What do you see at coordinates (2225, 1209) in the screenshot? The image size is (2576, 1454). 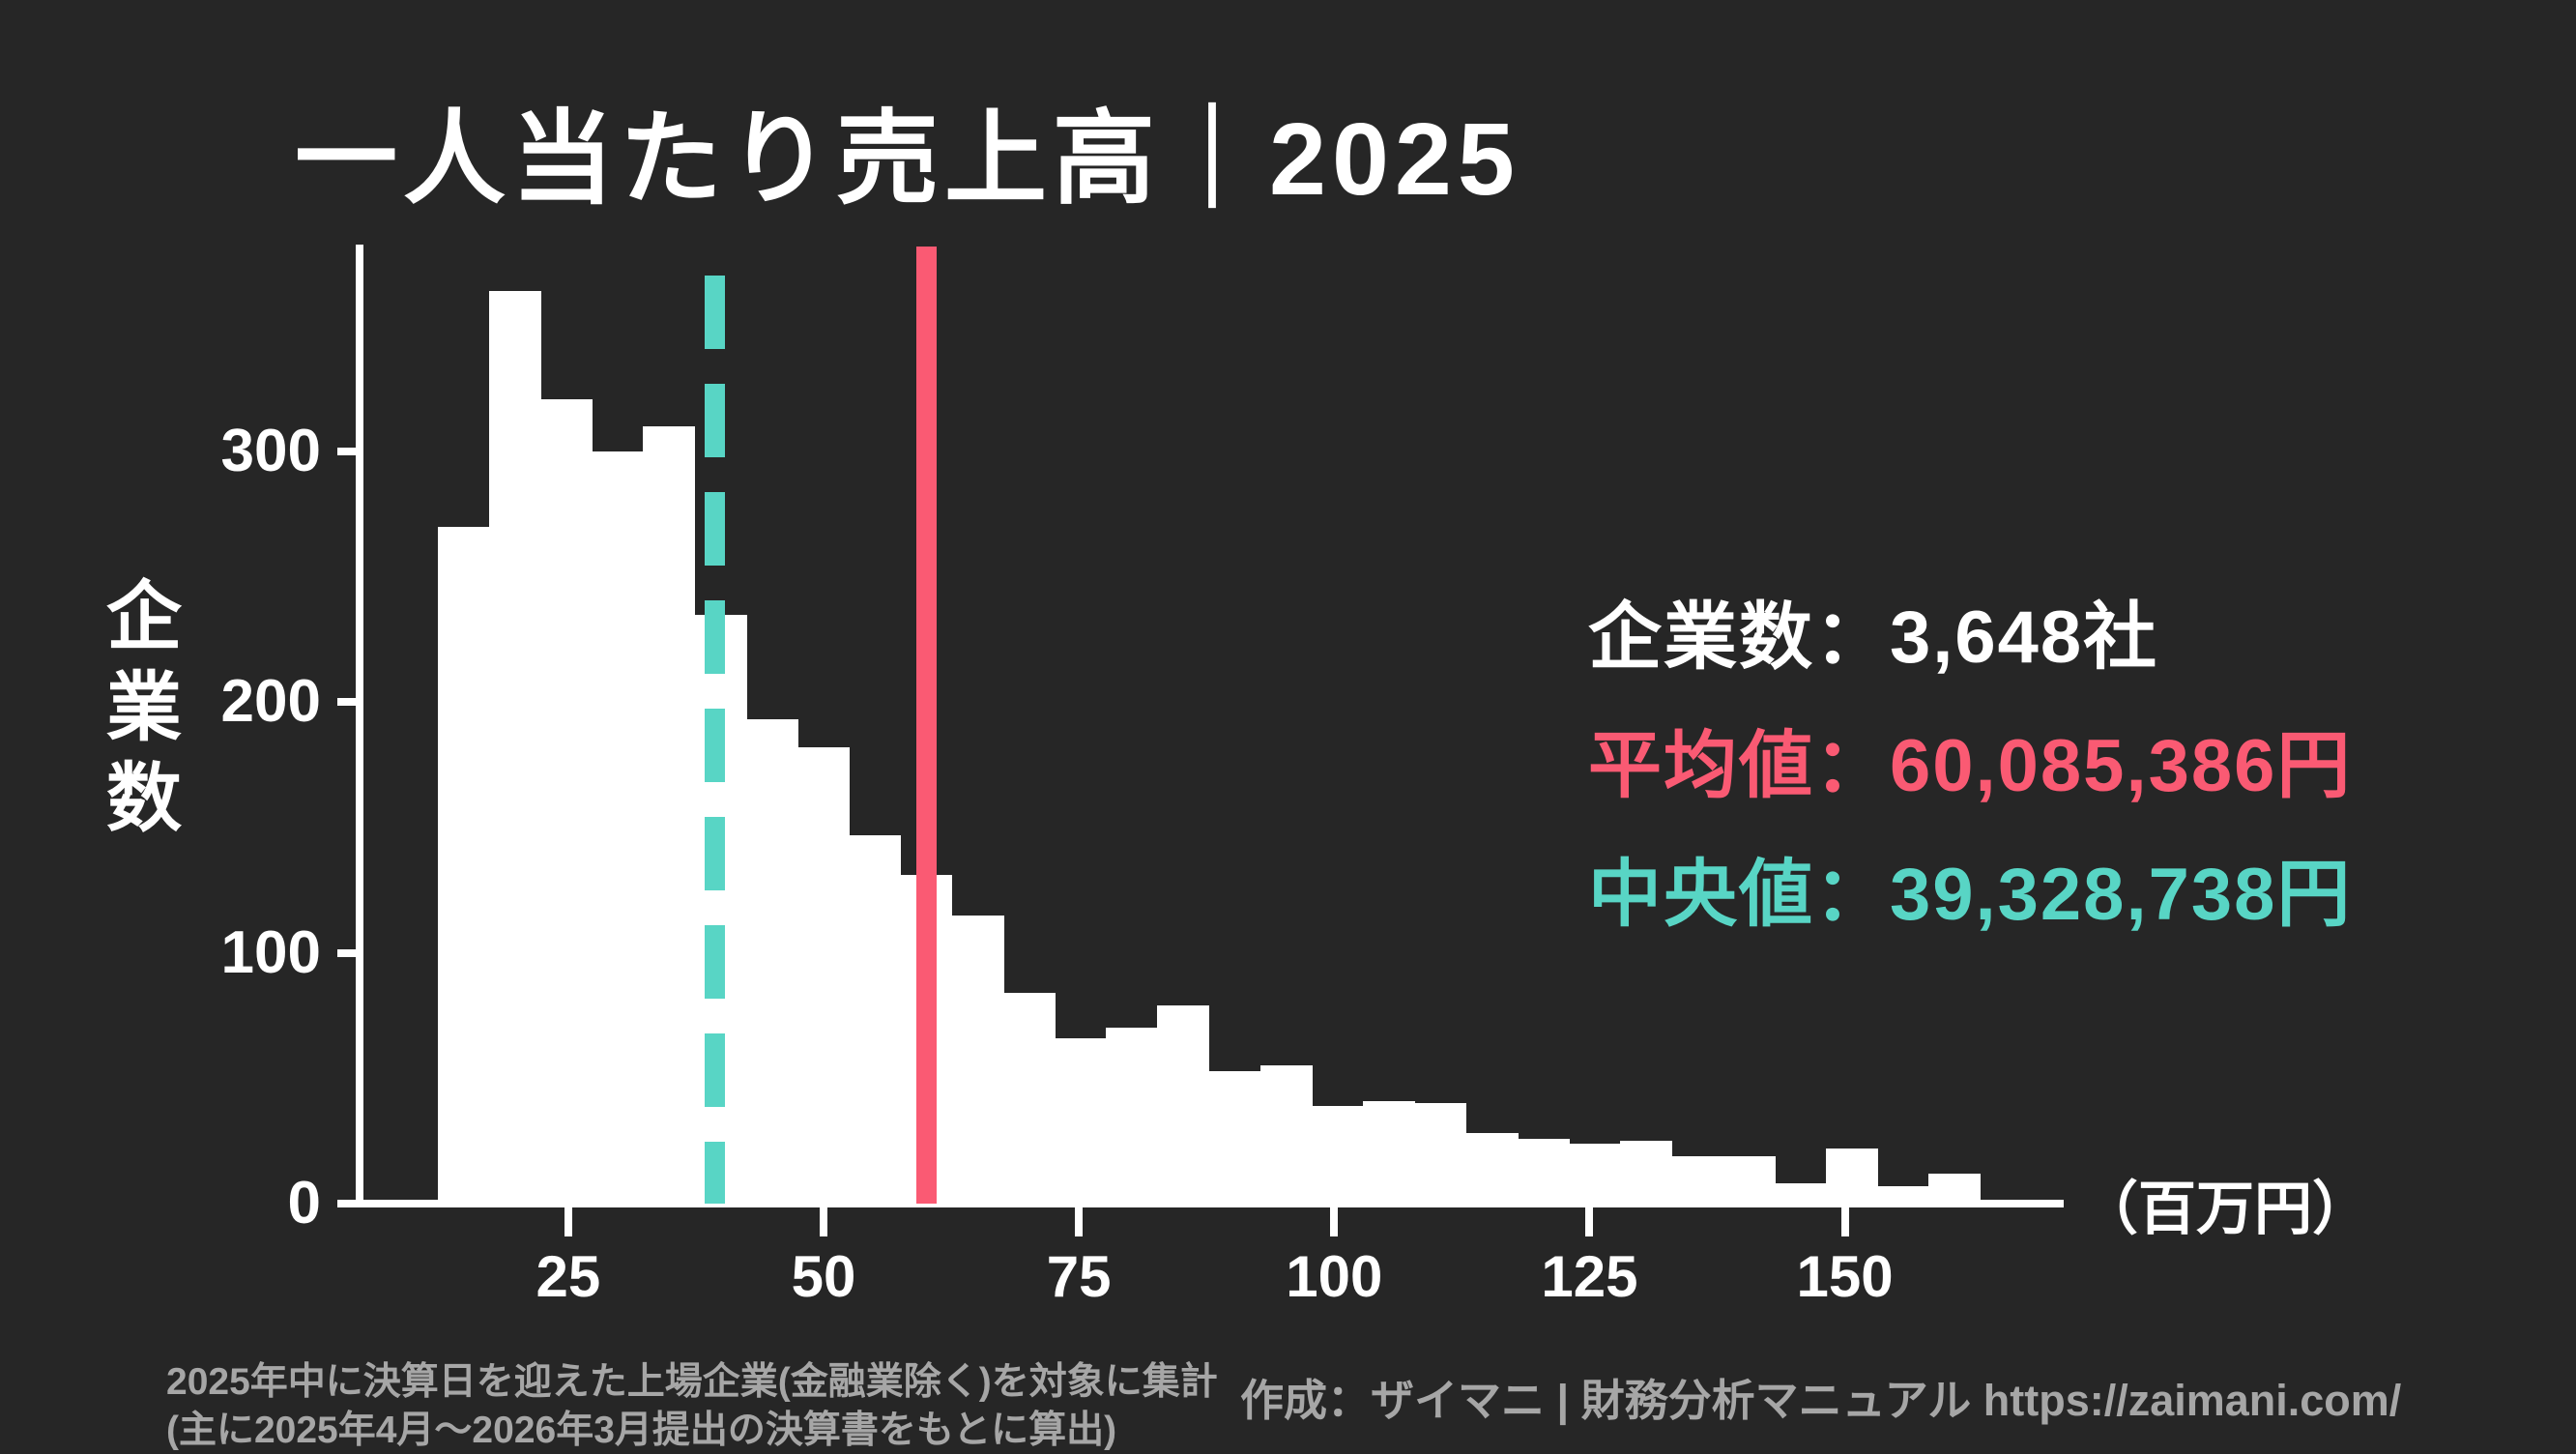 I see `x-unit-label: （百万円）` at bounding box center [2225, 1209].